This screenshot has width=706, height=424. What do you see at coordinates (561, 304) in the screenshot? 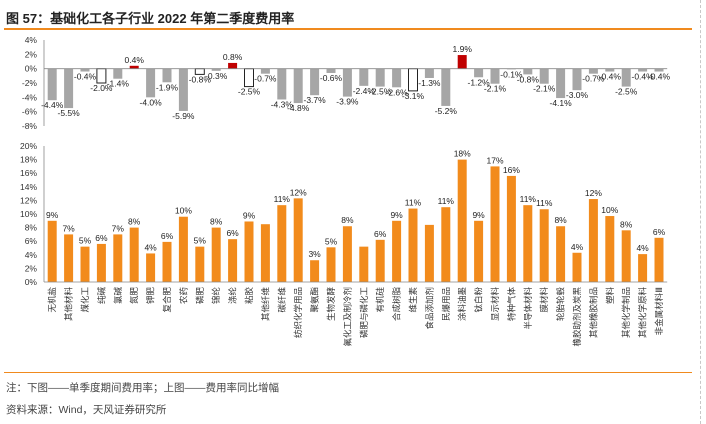
I see `category-label: 轮胎轮毂` at bounding box center [561, 304].